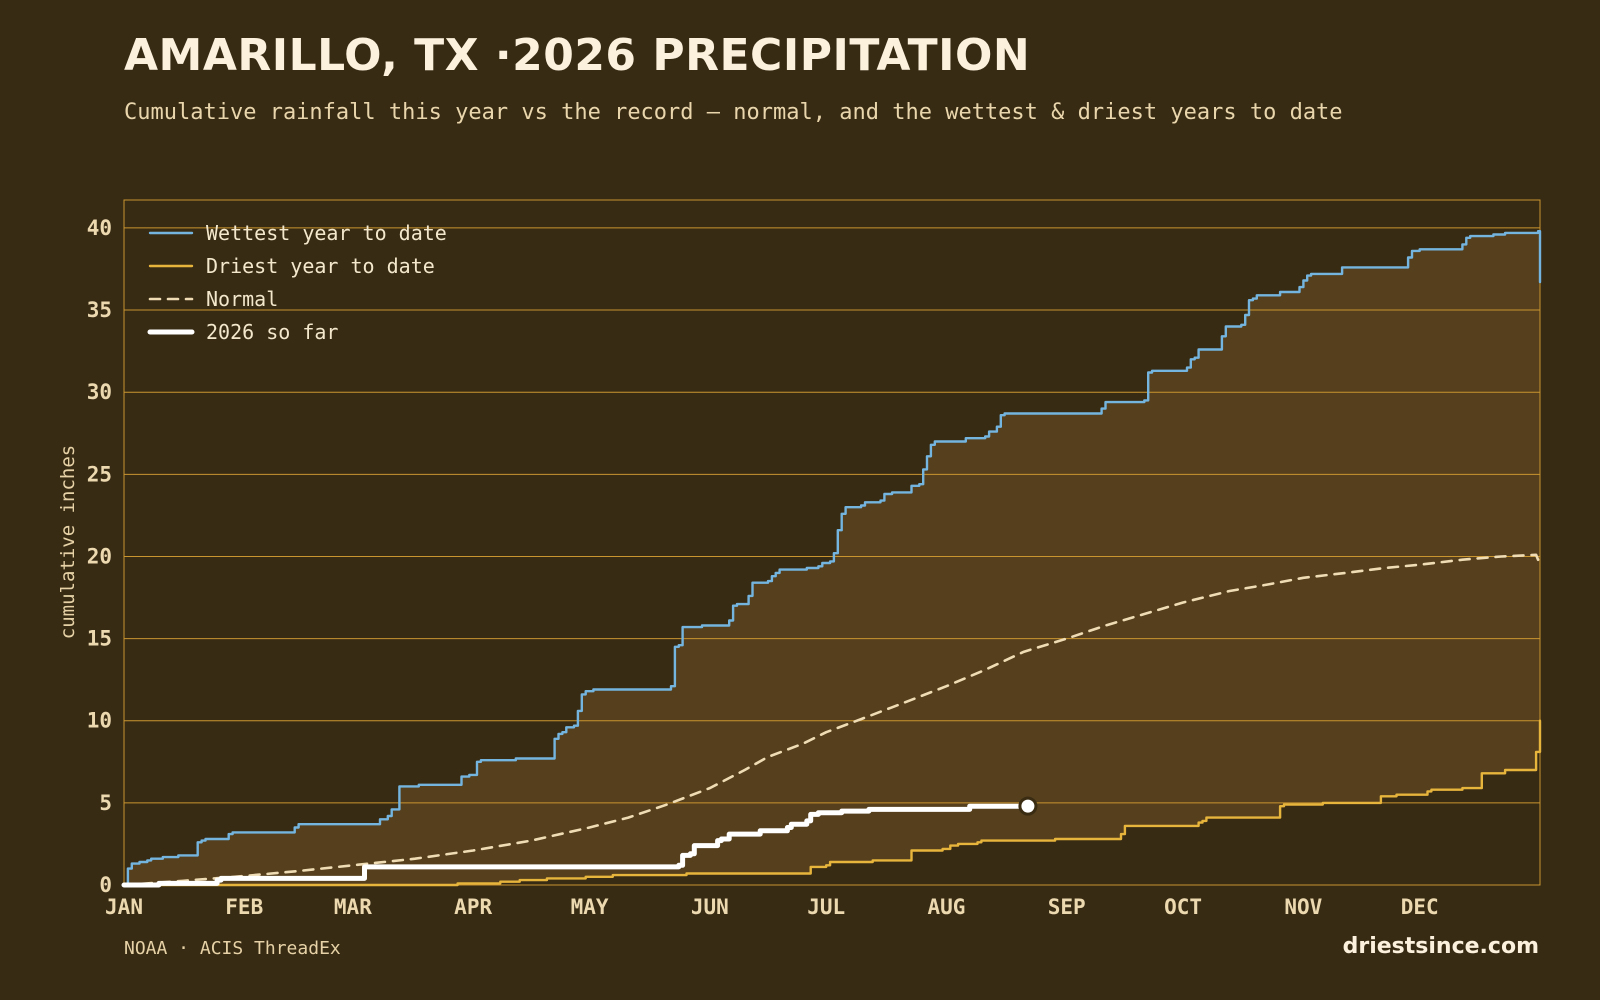 The width and height of the screenshot is (1600, 1000). I want to click on x-tick-label: AUG, so click(946, 907).